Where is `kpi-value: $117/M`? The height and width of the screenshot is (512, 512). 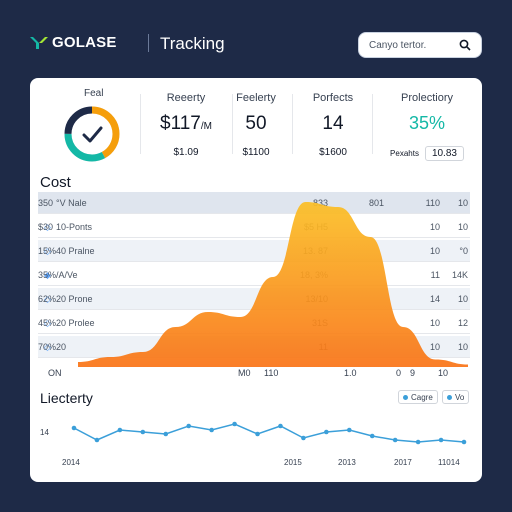 kpi-value: $117/M is located at coordinates (186, 123).